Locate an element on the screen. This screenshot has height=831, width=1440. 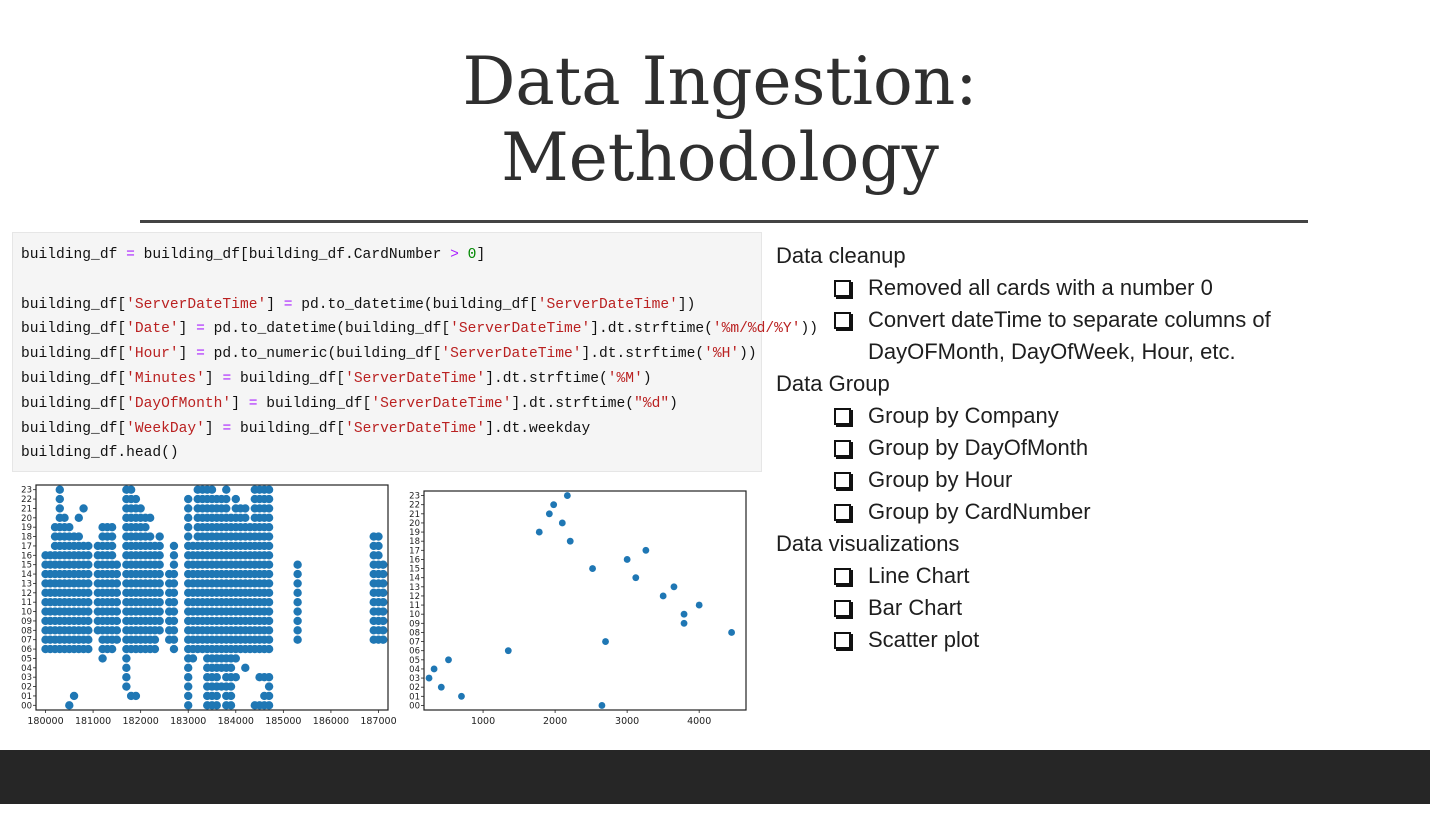
y-tick-label: 15 is located at coordinates (414, 570).